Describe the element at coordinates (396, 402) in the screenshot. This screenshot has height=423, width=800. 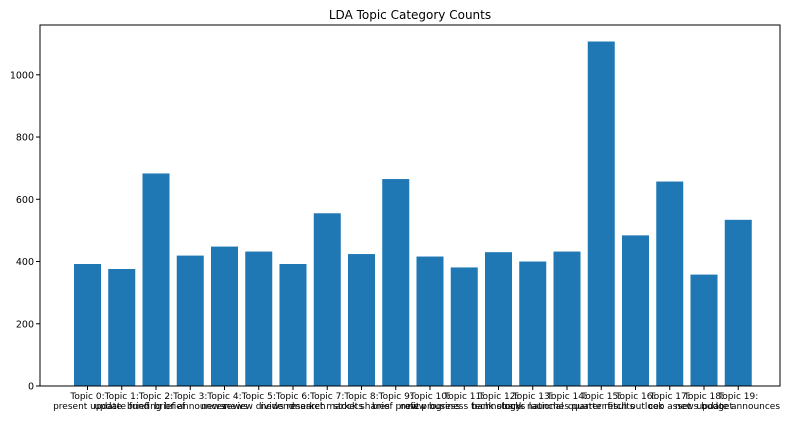
I see `x-tick-label: Topic 9: brief profit` at that location.